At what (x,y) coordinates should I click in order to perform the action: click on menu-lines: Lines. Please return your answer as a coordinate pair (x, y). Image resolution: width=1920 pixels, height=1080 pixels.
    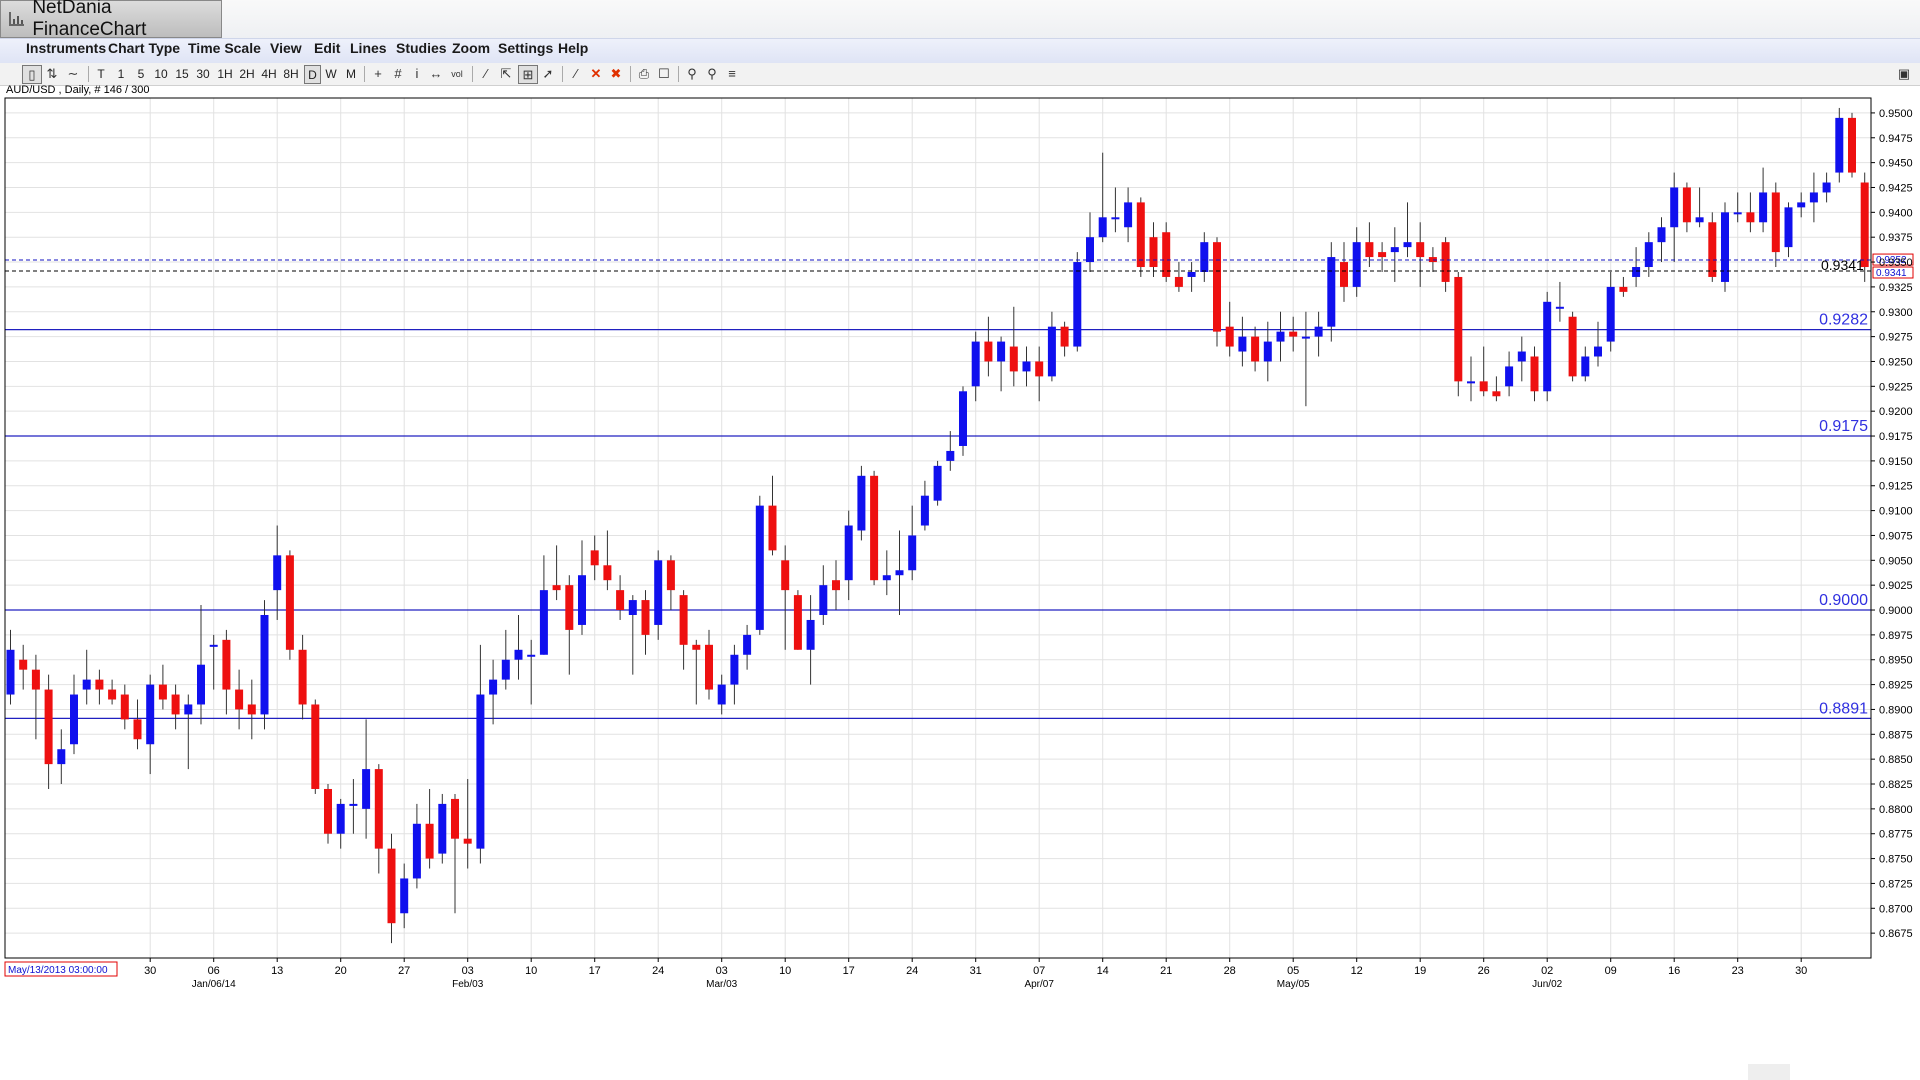
    Looking at the image, I should click on (368, 48).